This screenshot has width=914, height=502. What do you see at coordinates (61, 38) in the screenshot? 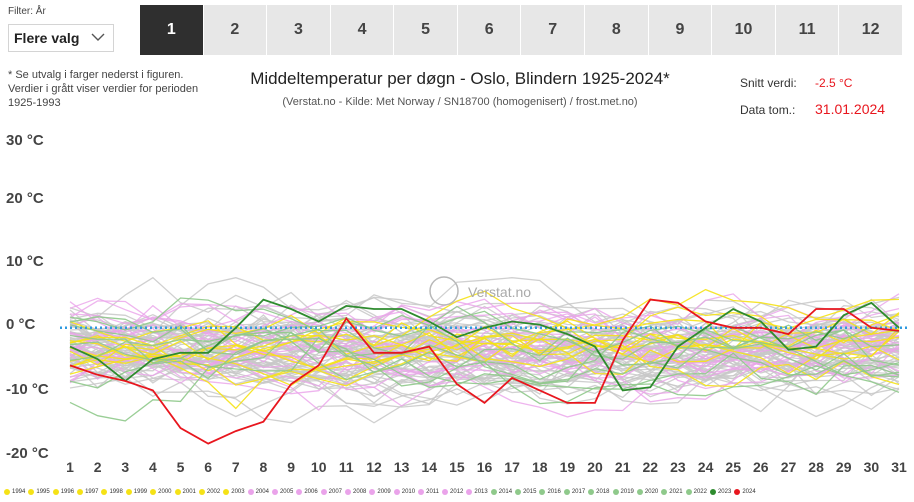
I see `year-filter-dropdown: Flere valg` at bounding box center [61, 38].